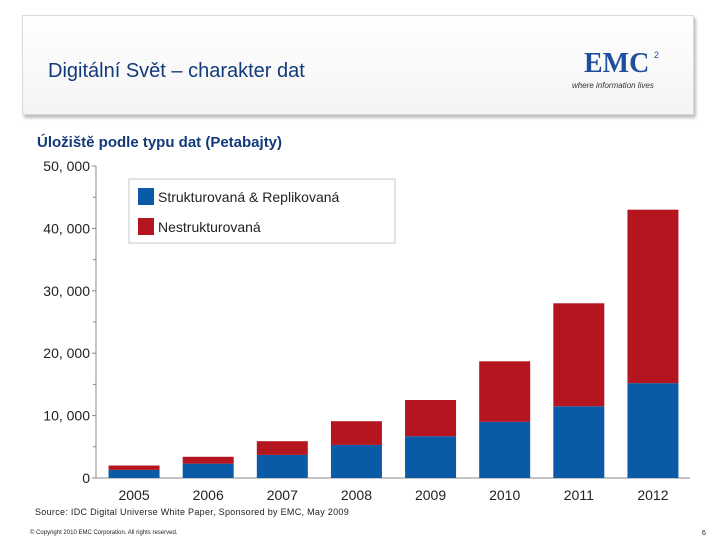 This screenshot has width=720, height=540. Describe the element at coordinates (431, 418) in the screenshot. I see `bar-unstructured-2009` at that location.